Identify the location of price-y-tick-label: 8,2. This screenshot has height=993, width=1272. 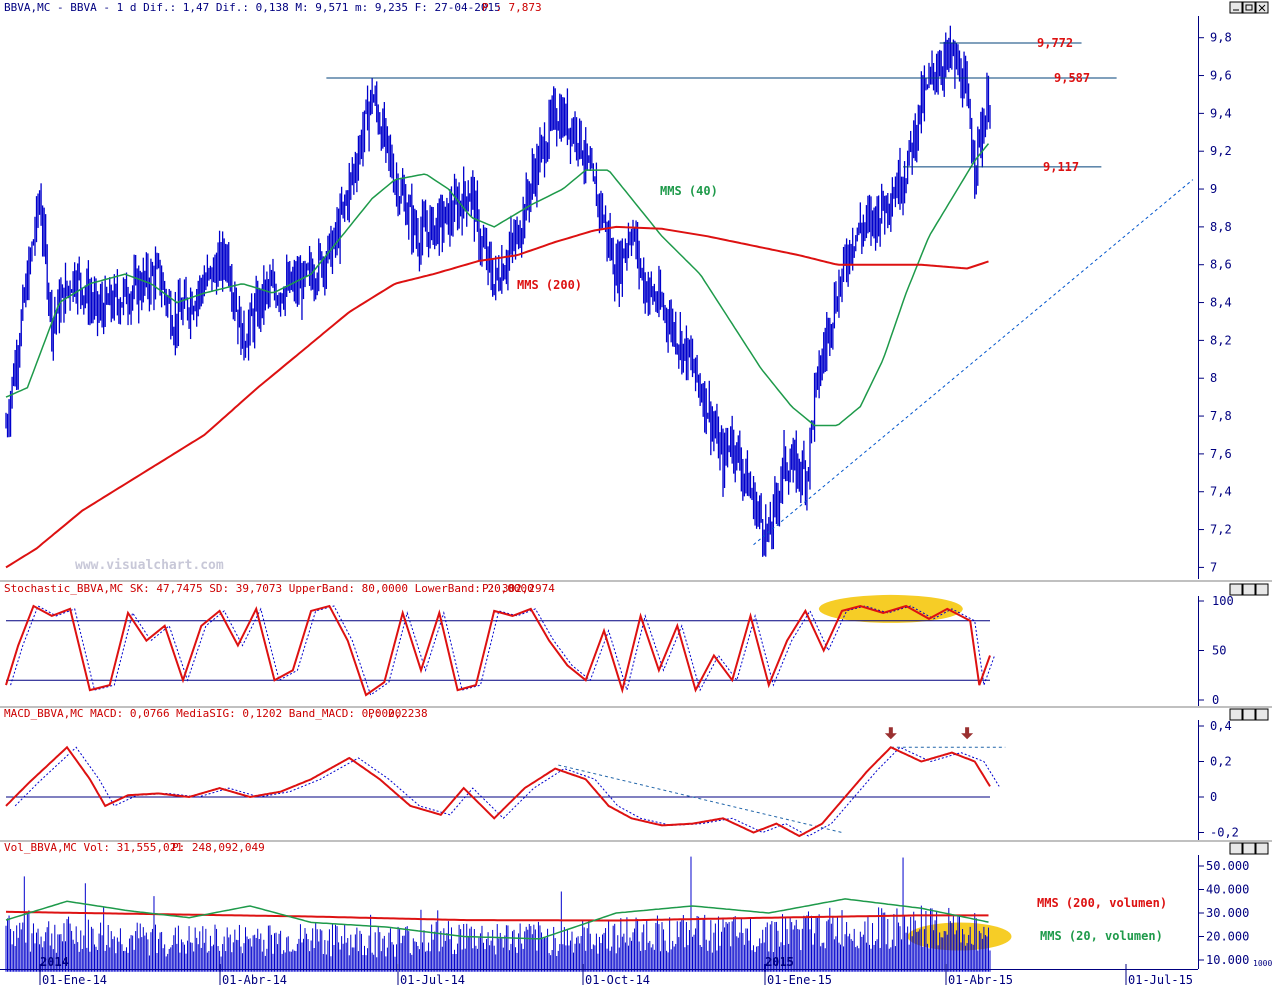
(1221, 340).